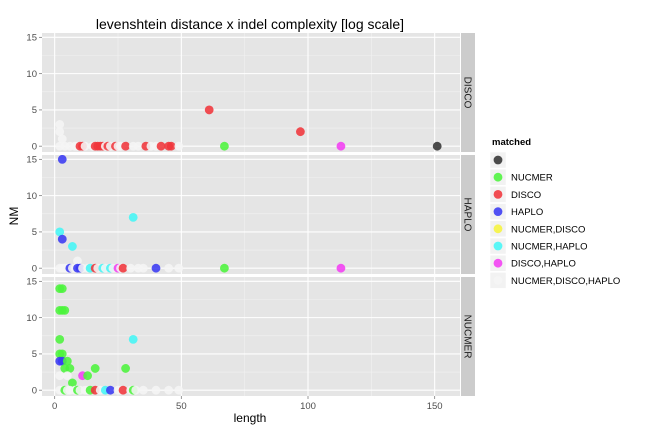 The image size is (648, 432). I want to click on legend-label: HAPLO, so click(527, 212).